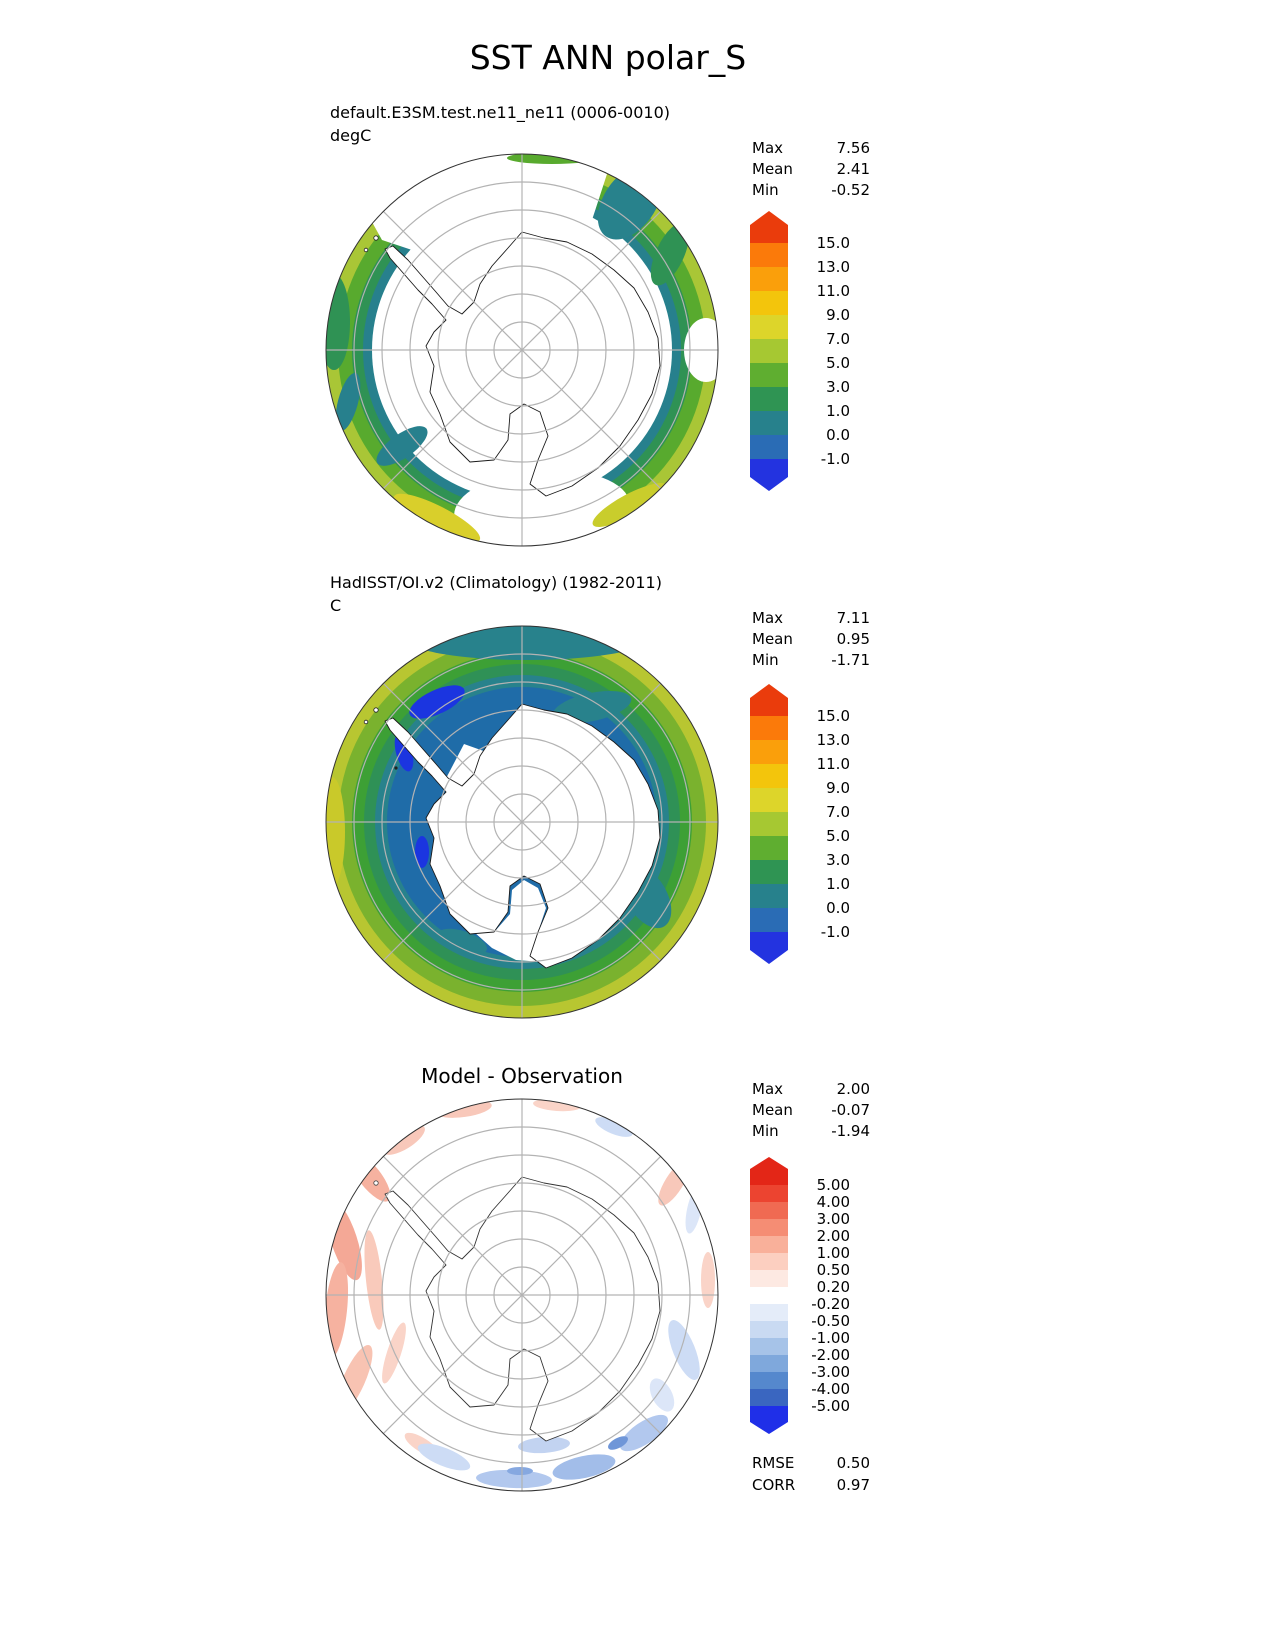  What do you see at coordinates (830, 1355) in the screenshot?
I see `colorbar-tick-label: -2.00` at bounding box center [830, 1355].